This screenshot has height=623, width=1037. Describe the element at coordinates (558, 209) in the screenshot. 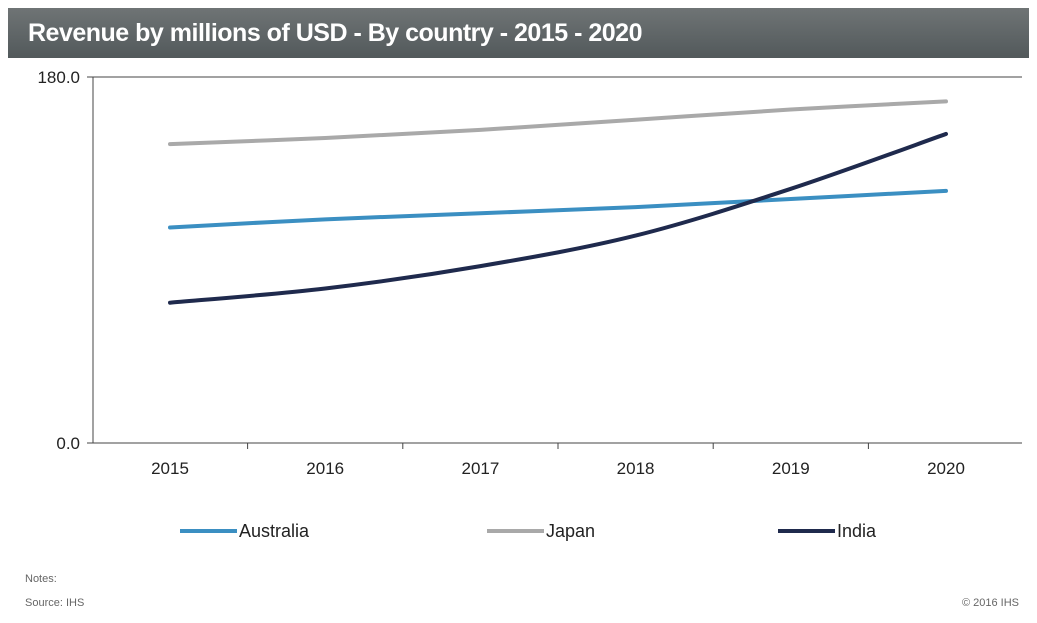

I see `series-line-australia` at that location.